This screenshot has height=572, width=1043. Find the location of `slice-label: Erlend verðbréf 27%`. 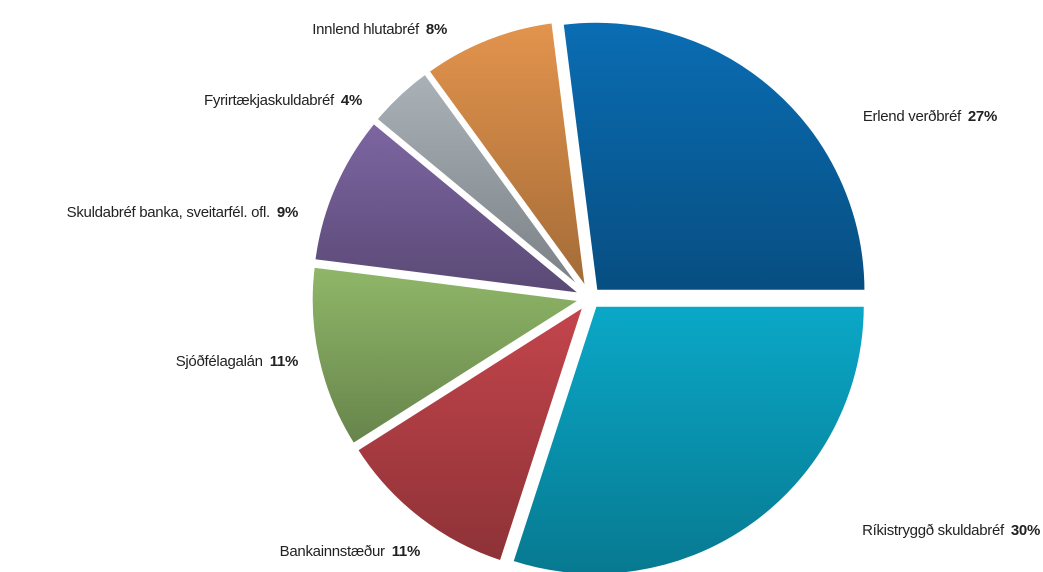

slice-label: Erlend verðbréf 27% is located at coordinates (930, 116).